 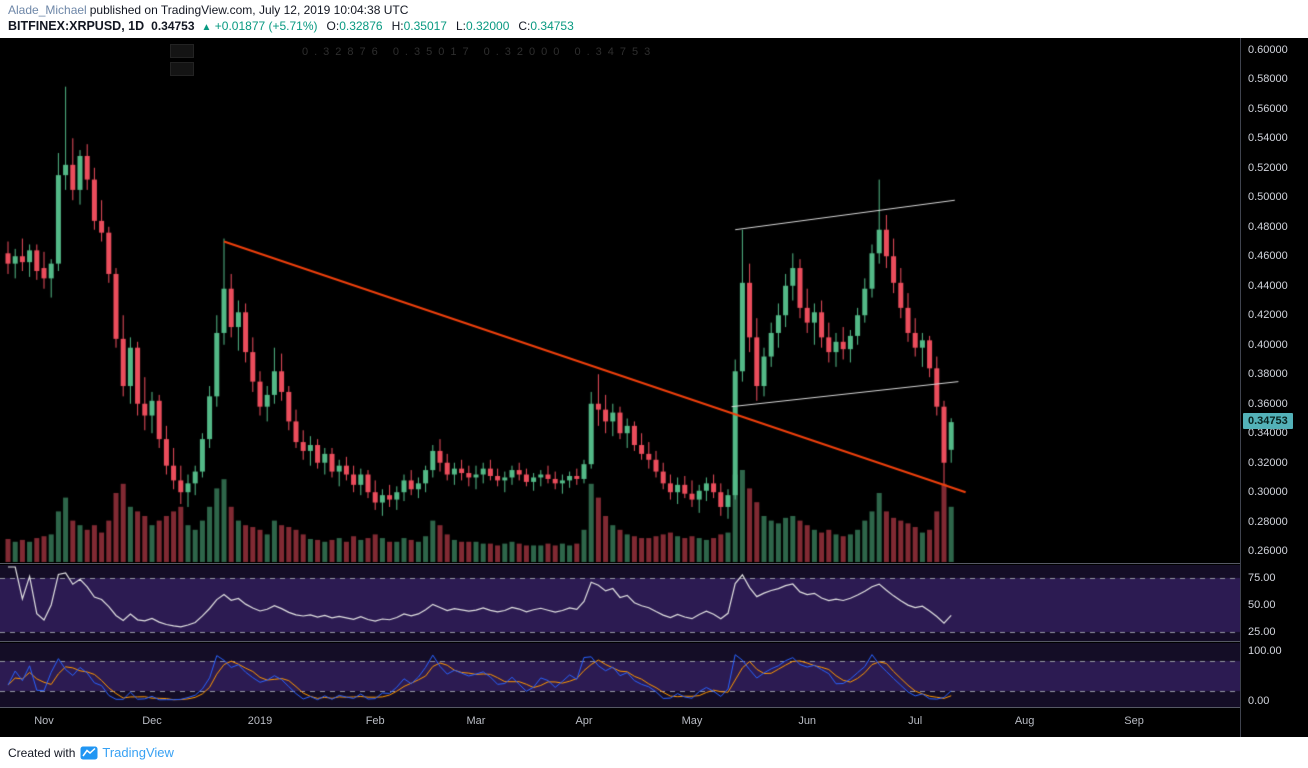 I want to click on price-tick: 0.50000, so click(x=1268, y=197).